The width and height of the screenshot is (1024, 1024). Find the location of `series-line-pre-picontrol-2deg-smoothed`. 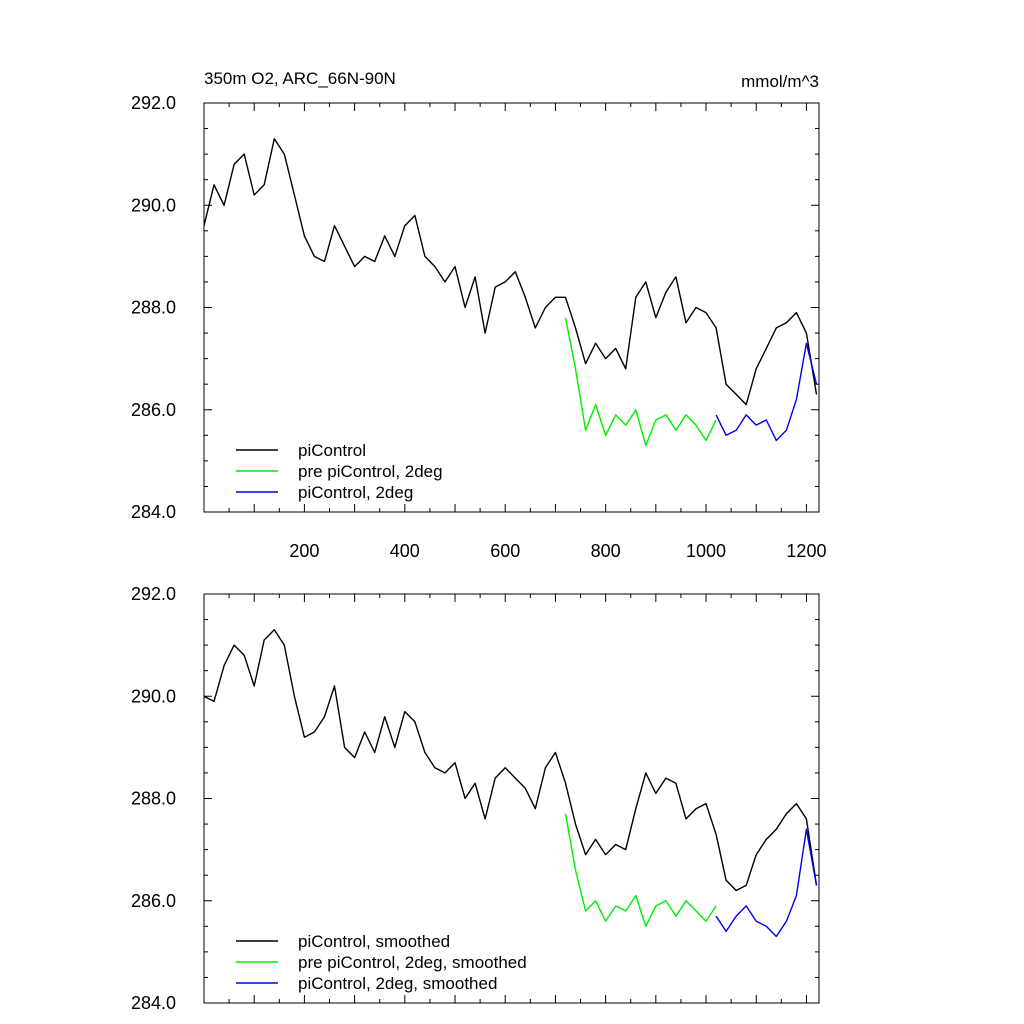

series-line-pre-picontrol-2deg-smoothed is located at coordinates (640, 870).